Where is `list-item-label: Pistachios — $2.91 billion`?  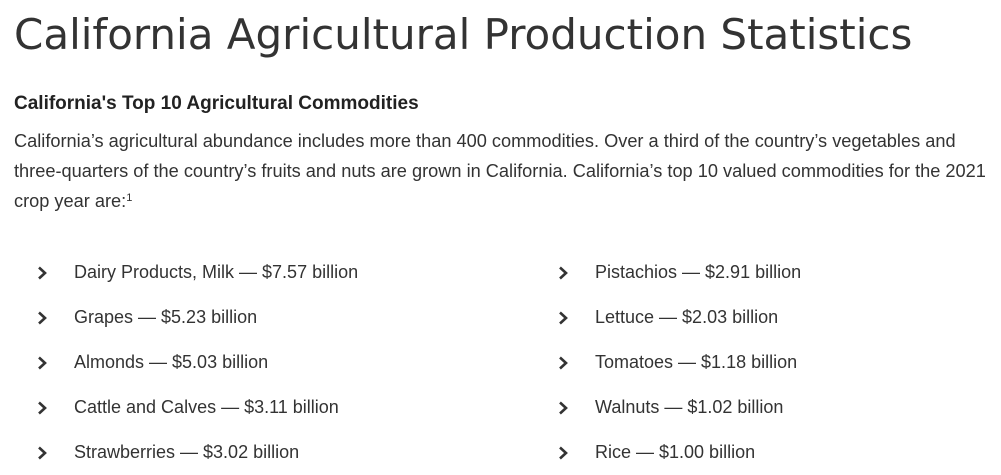
list-item-label: Pistachios — $2.91 billion is located at coordinates (698, 272).